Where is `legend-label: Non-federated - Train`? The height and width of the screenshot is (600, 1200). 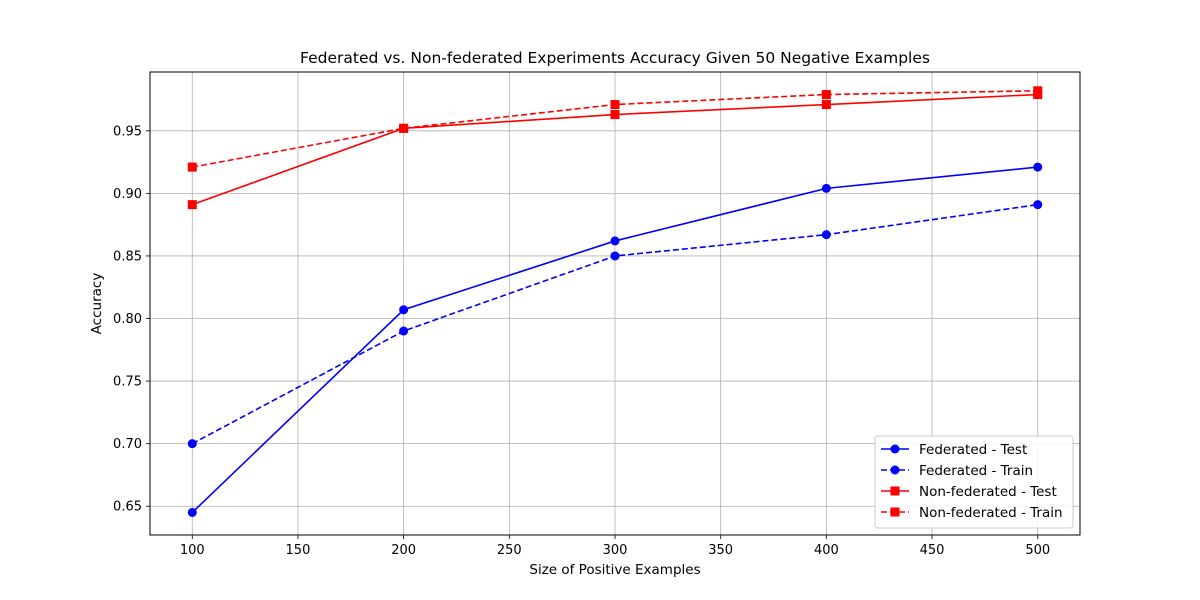
legend-label: Non-federated - Train is located at coordinates (991, 513).